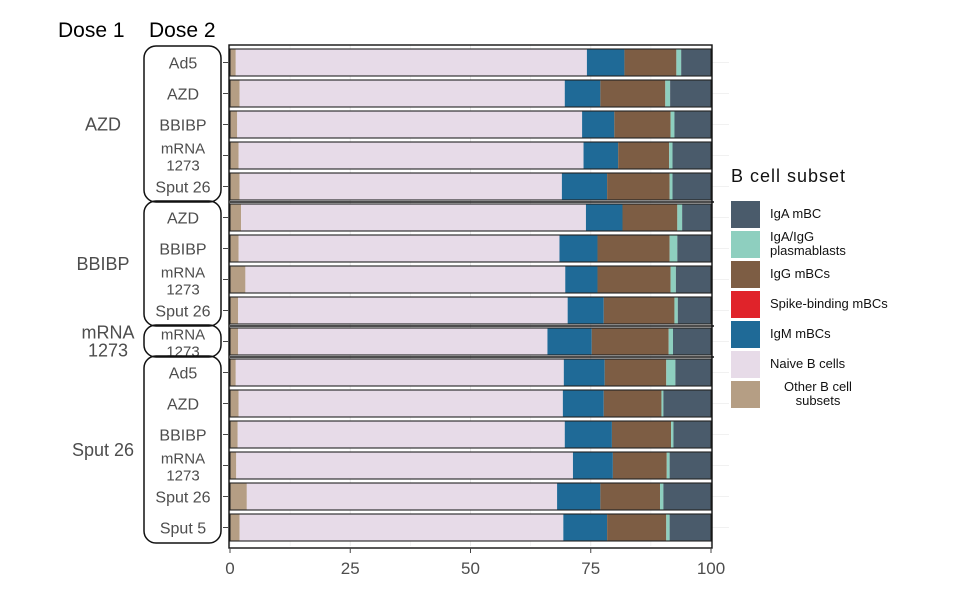 The width and height of the screenshot is (956, 590). What do you see at coordinates (711, 568) in the screenshot?
I see `x-tick-label: 100` at bounding box center [711, 568].